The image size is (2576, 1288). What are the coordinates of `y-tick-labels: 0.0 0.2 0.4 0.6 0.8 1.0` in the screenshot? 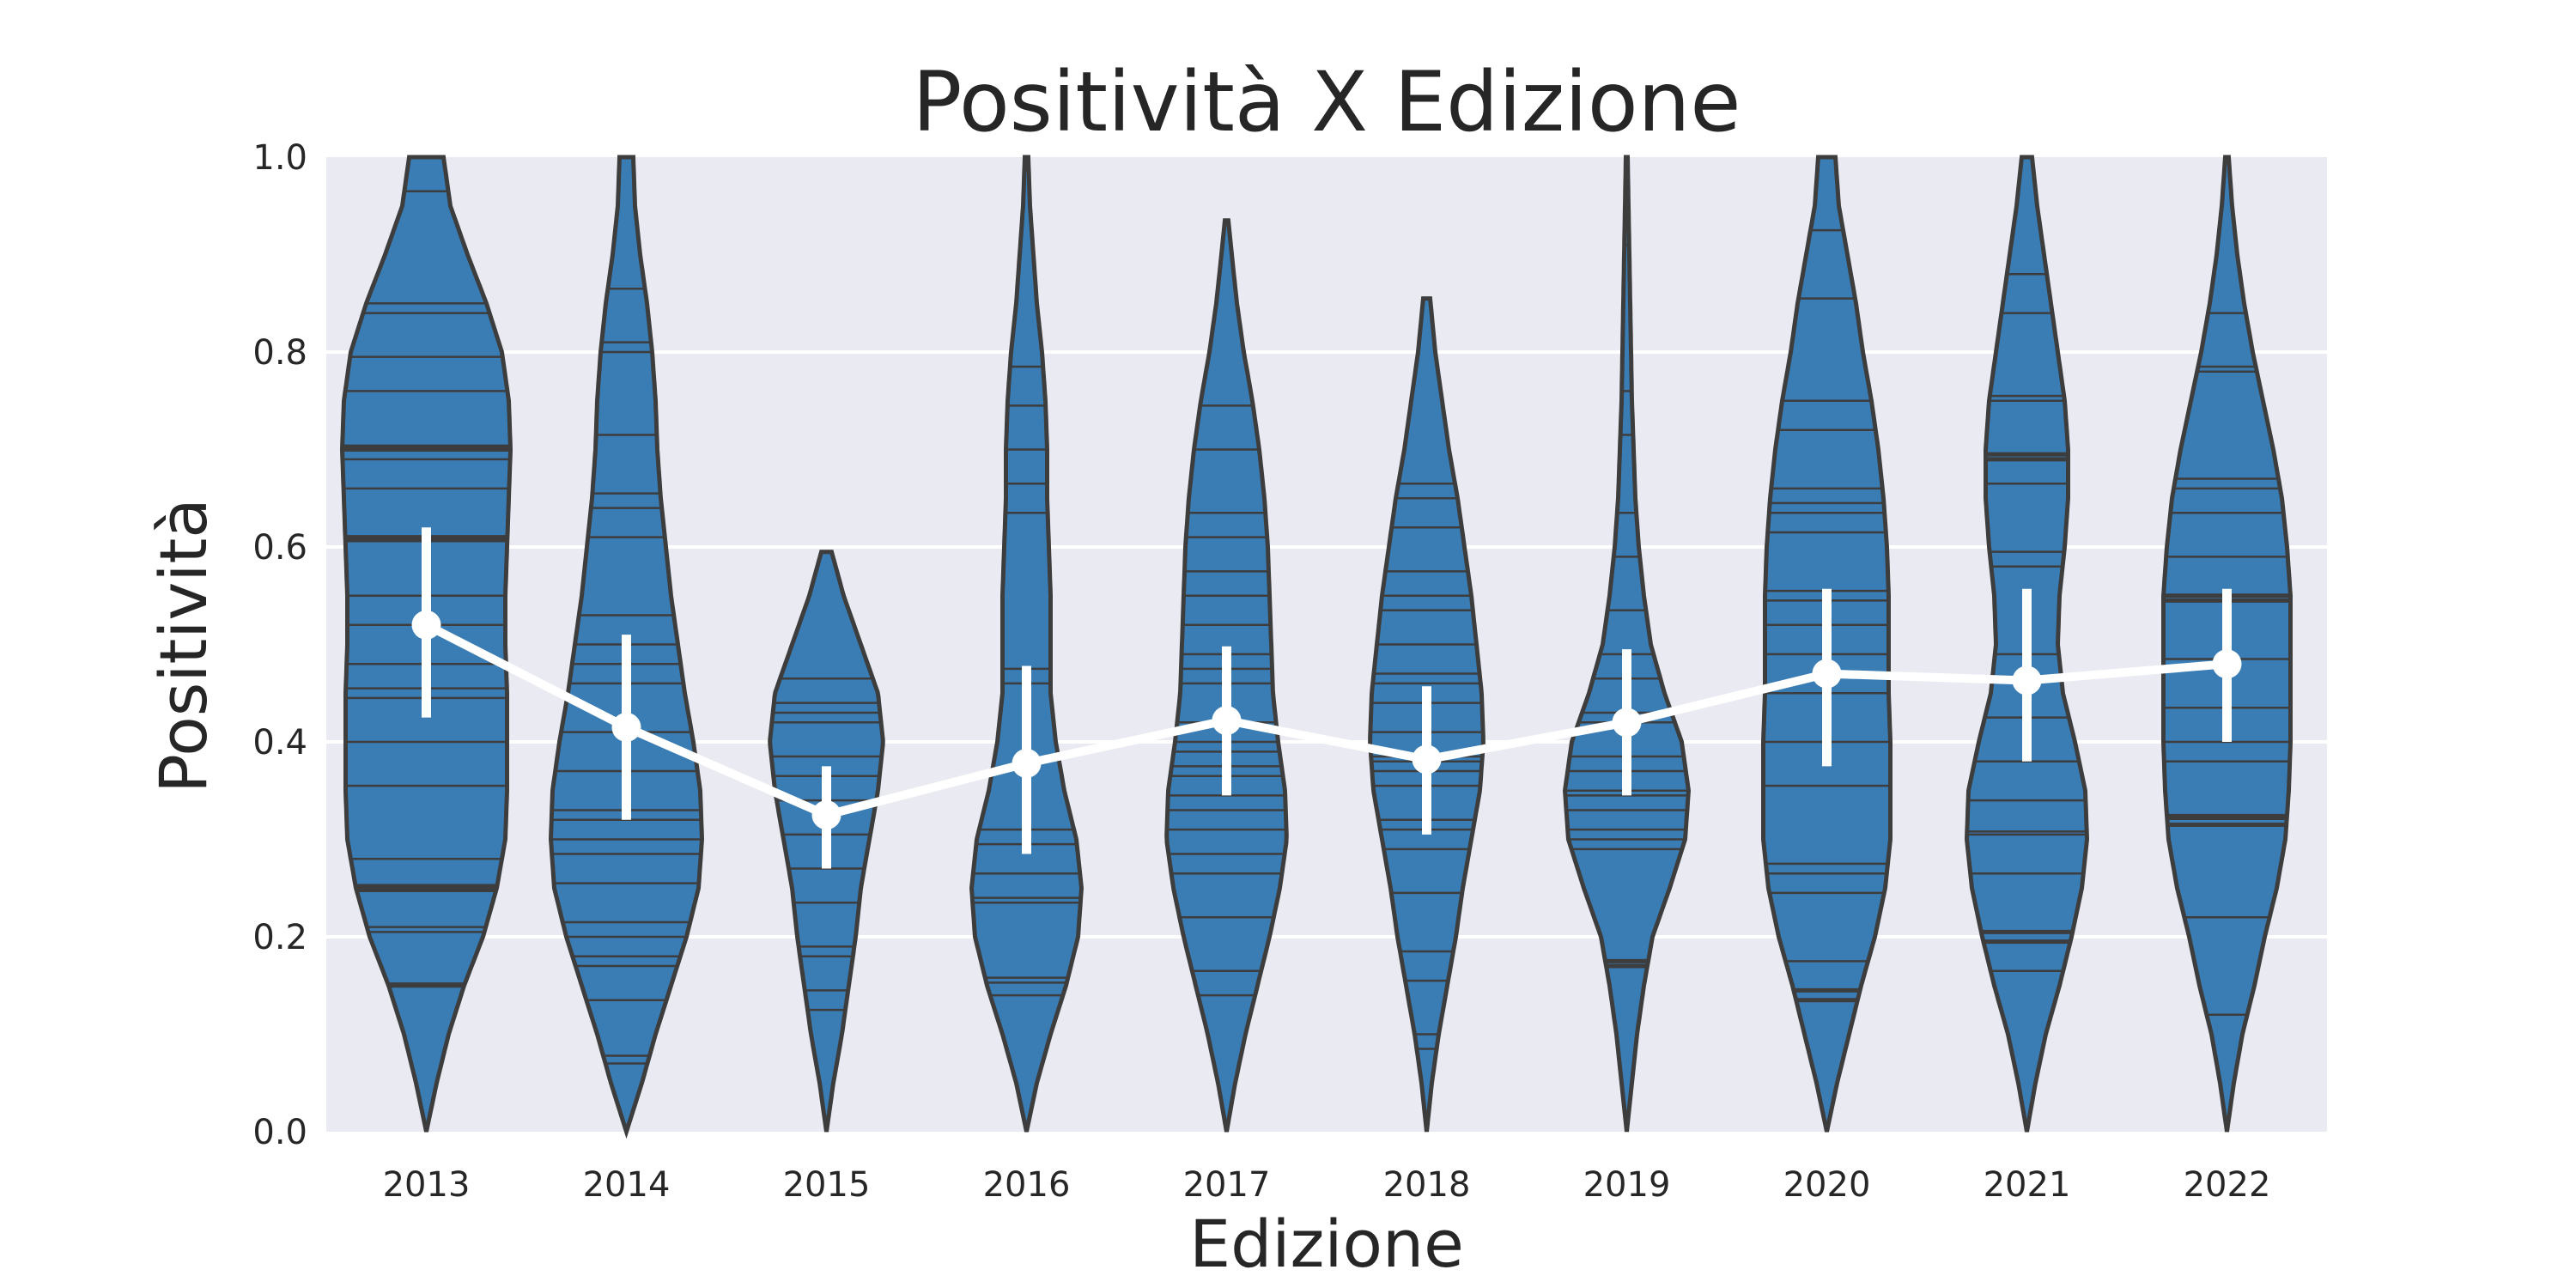 It's located at (280, 645).